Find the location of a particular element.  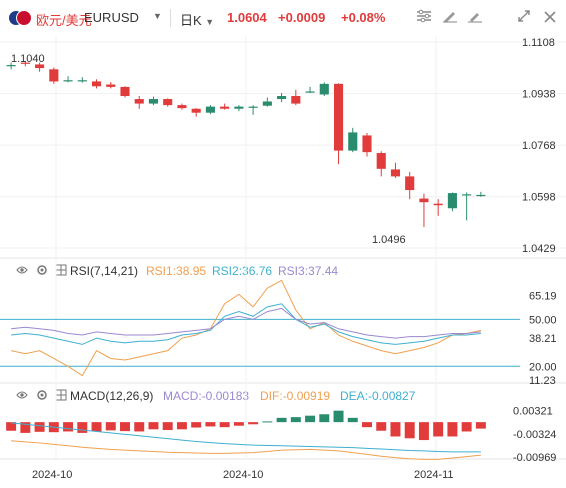

dif-legend: DIF:-0.00919 is located at coordinates (295, 396).